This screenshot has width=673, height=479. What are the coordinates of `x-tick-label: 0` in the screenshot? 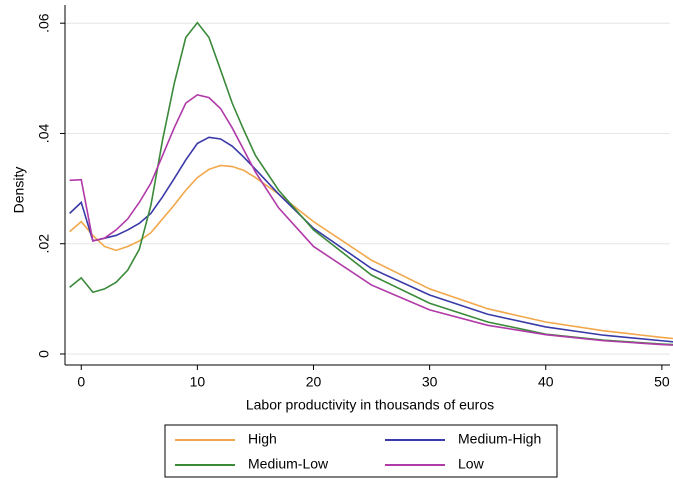 It's located at (81, 382).